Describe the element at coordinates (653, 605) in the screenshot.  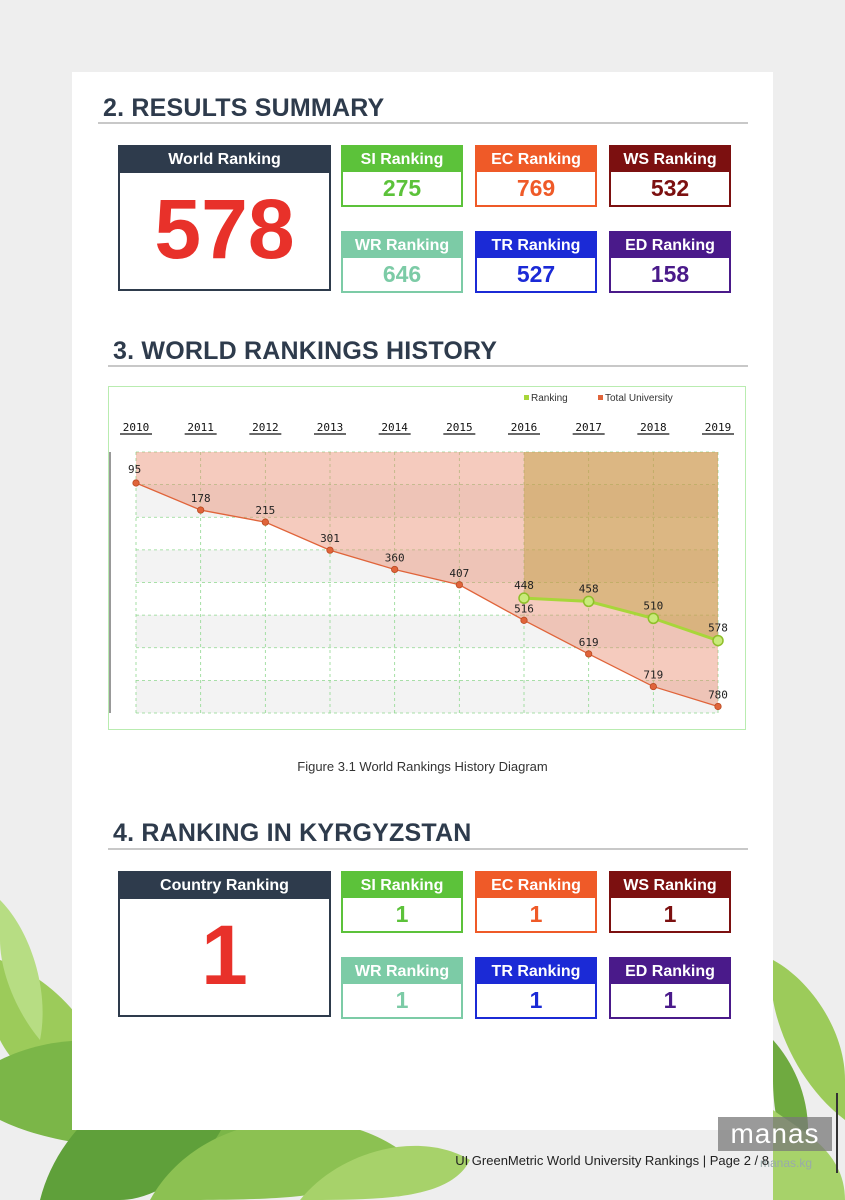
I see `ranking-data-label: 510` at that location.